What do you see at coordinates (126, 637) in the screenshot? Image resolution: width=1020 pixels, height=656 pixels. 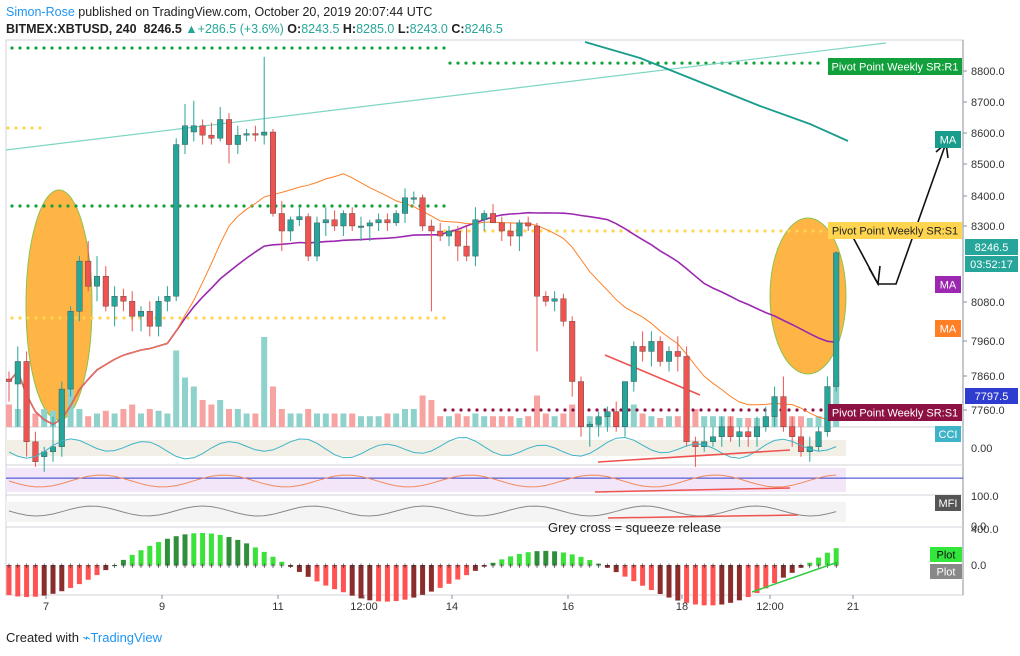 I see `tradingview-brand: TradingView` at bounding box center [126, 637].